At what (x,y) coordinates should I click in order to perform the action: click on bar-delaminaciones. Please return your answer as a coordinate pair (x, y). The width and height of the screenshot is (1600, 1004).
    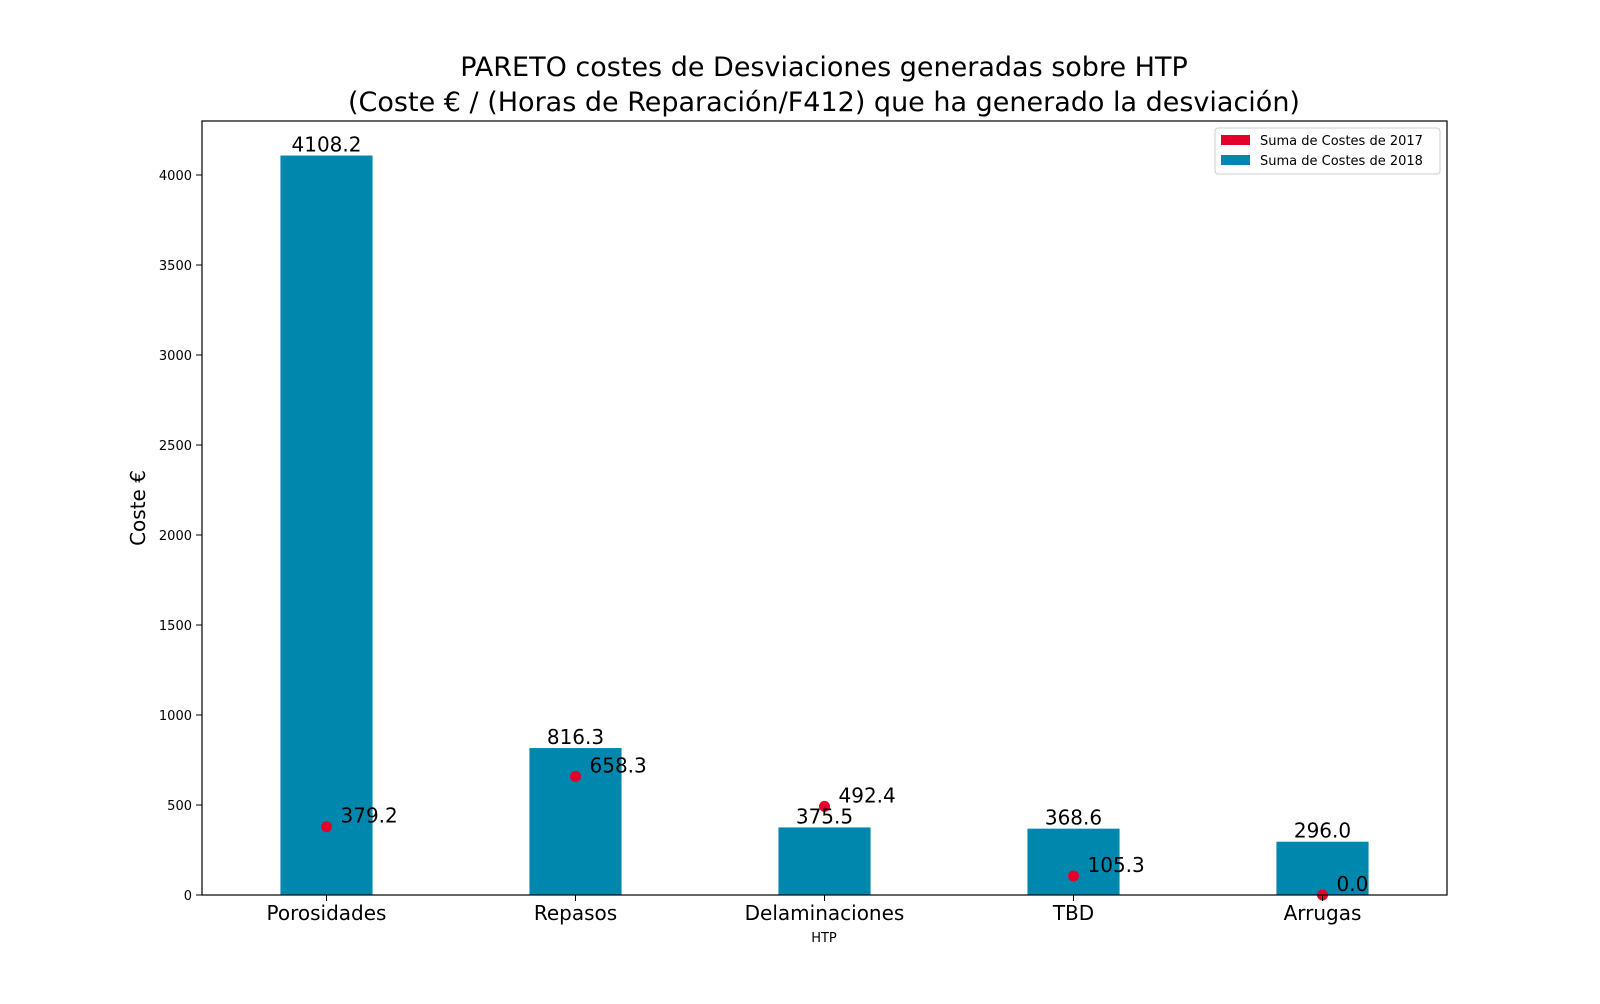
    Looking at the image, I should click on (824, 861).